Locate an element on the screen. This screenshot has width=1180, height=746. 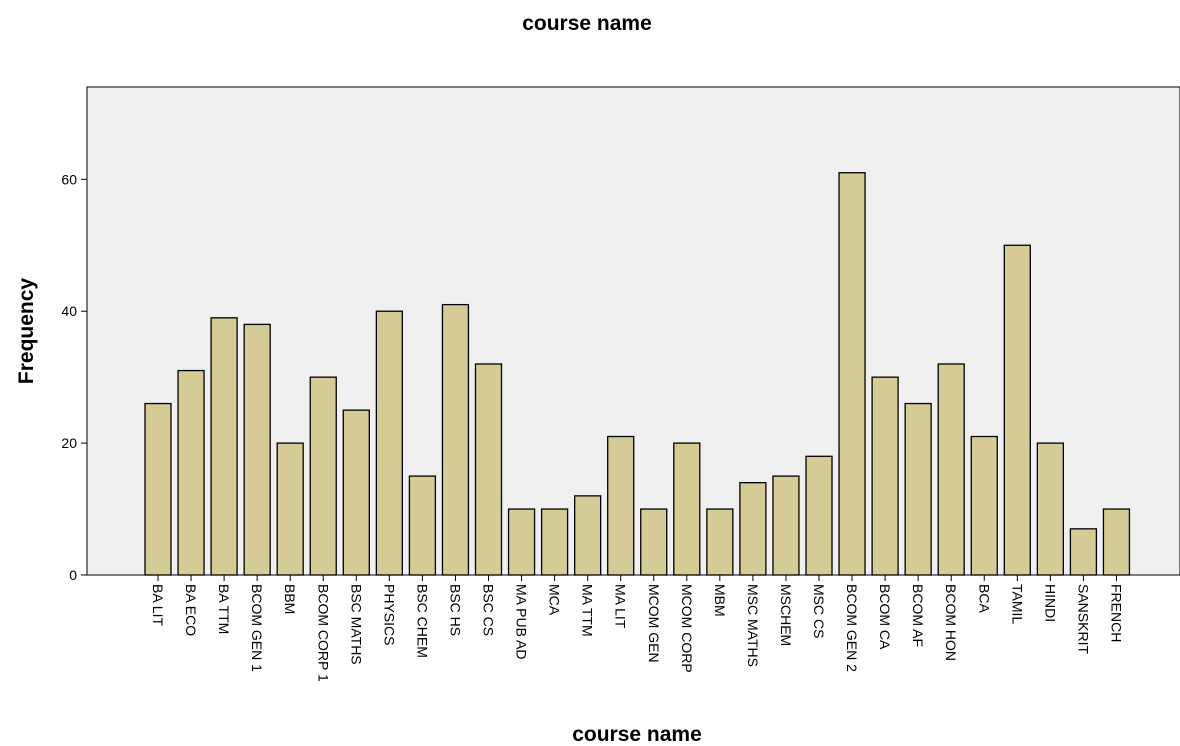
x-tick-label: MCA is located at coordinates (555, 600).